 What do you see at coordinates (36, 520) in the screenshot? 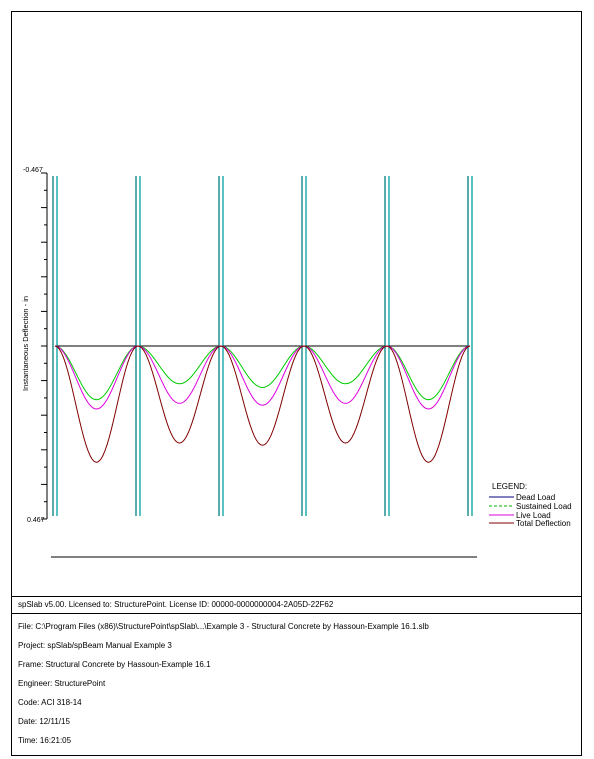
I see `y-bottom-tick-label: 0.467` at bounding box center [36, 520].